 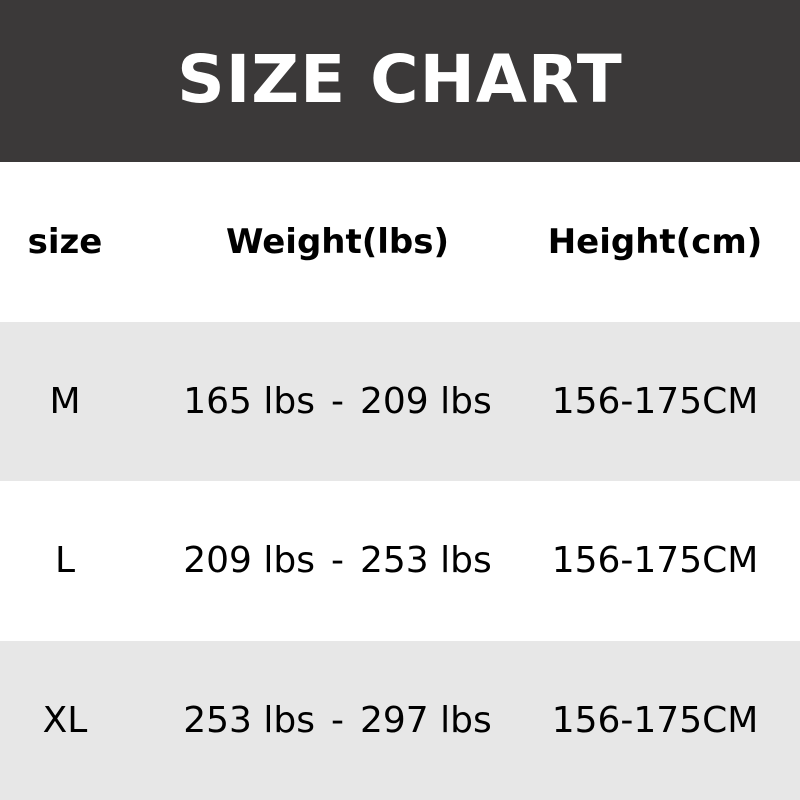 What do you see at coordinates (249, 720) in the screenshot?
I see `weight-min: 253 lbs` at bounding box center [249, 720].